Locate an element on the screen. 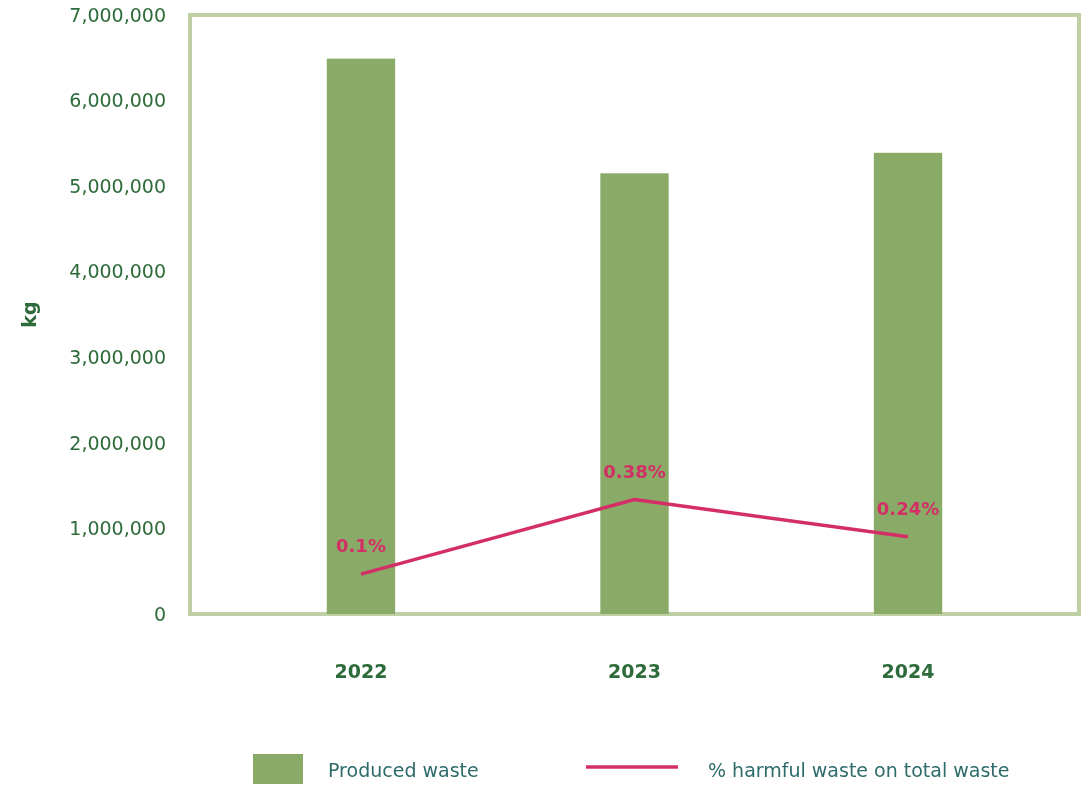 Image resolution: width=1081 pixels, height=789 pixels. y-tick-label: 6,000,000 is located at coordinates (117, 100).